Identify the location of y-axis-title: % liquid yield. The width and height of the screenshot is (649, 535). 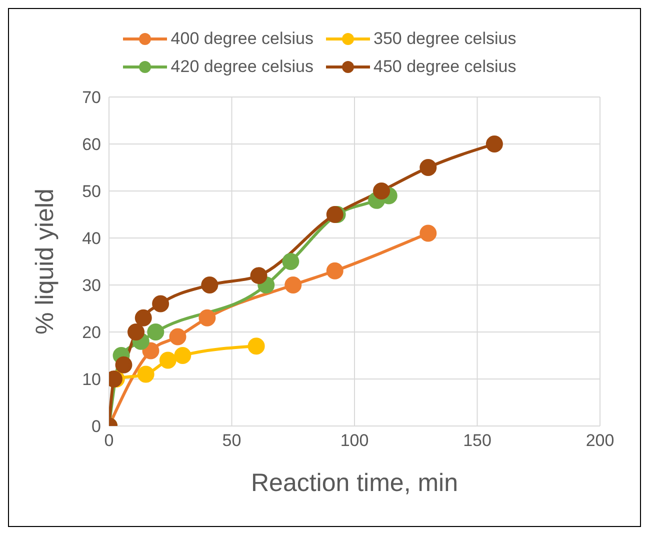
(44, 261).